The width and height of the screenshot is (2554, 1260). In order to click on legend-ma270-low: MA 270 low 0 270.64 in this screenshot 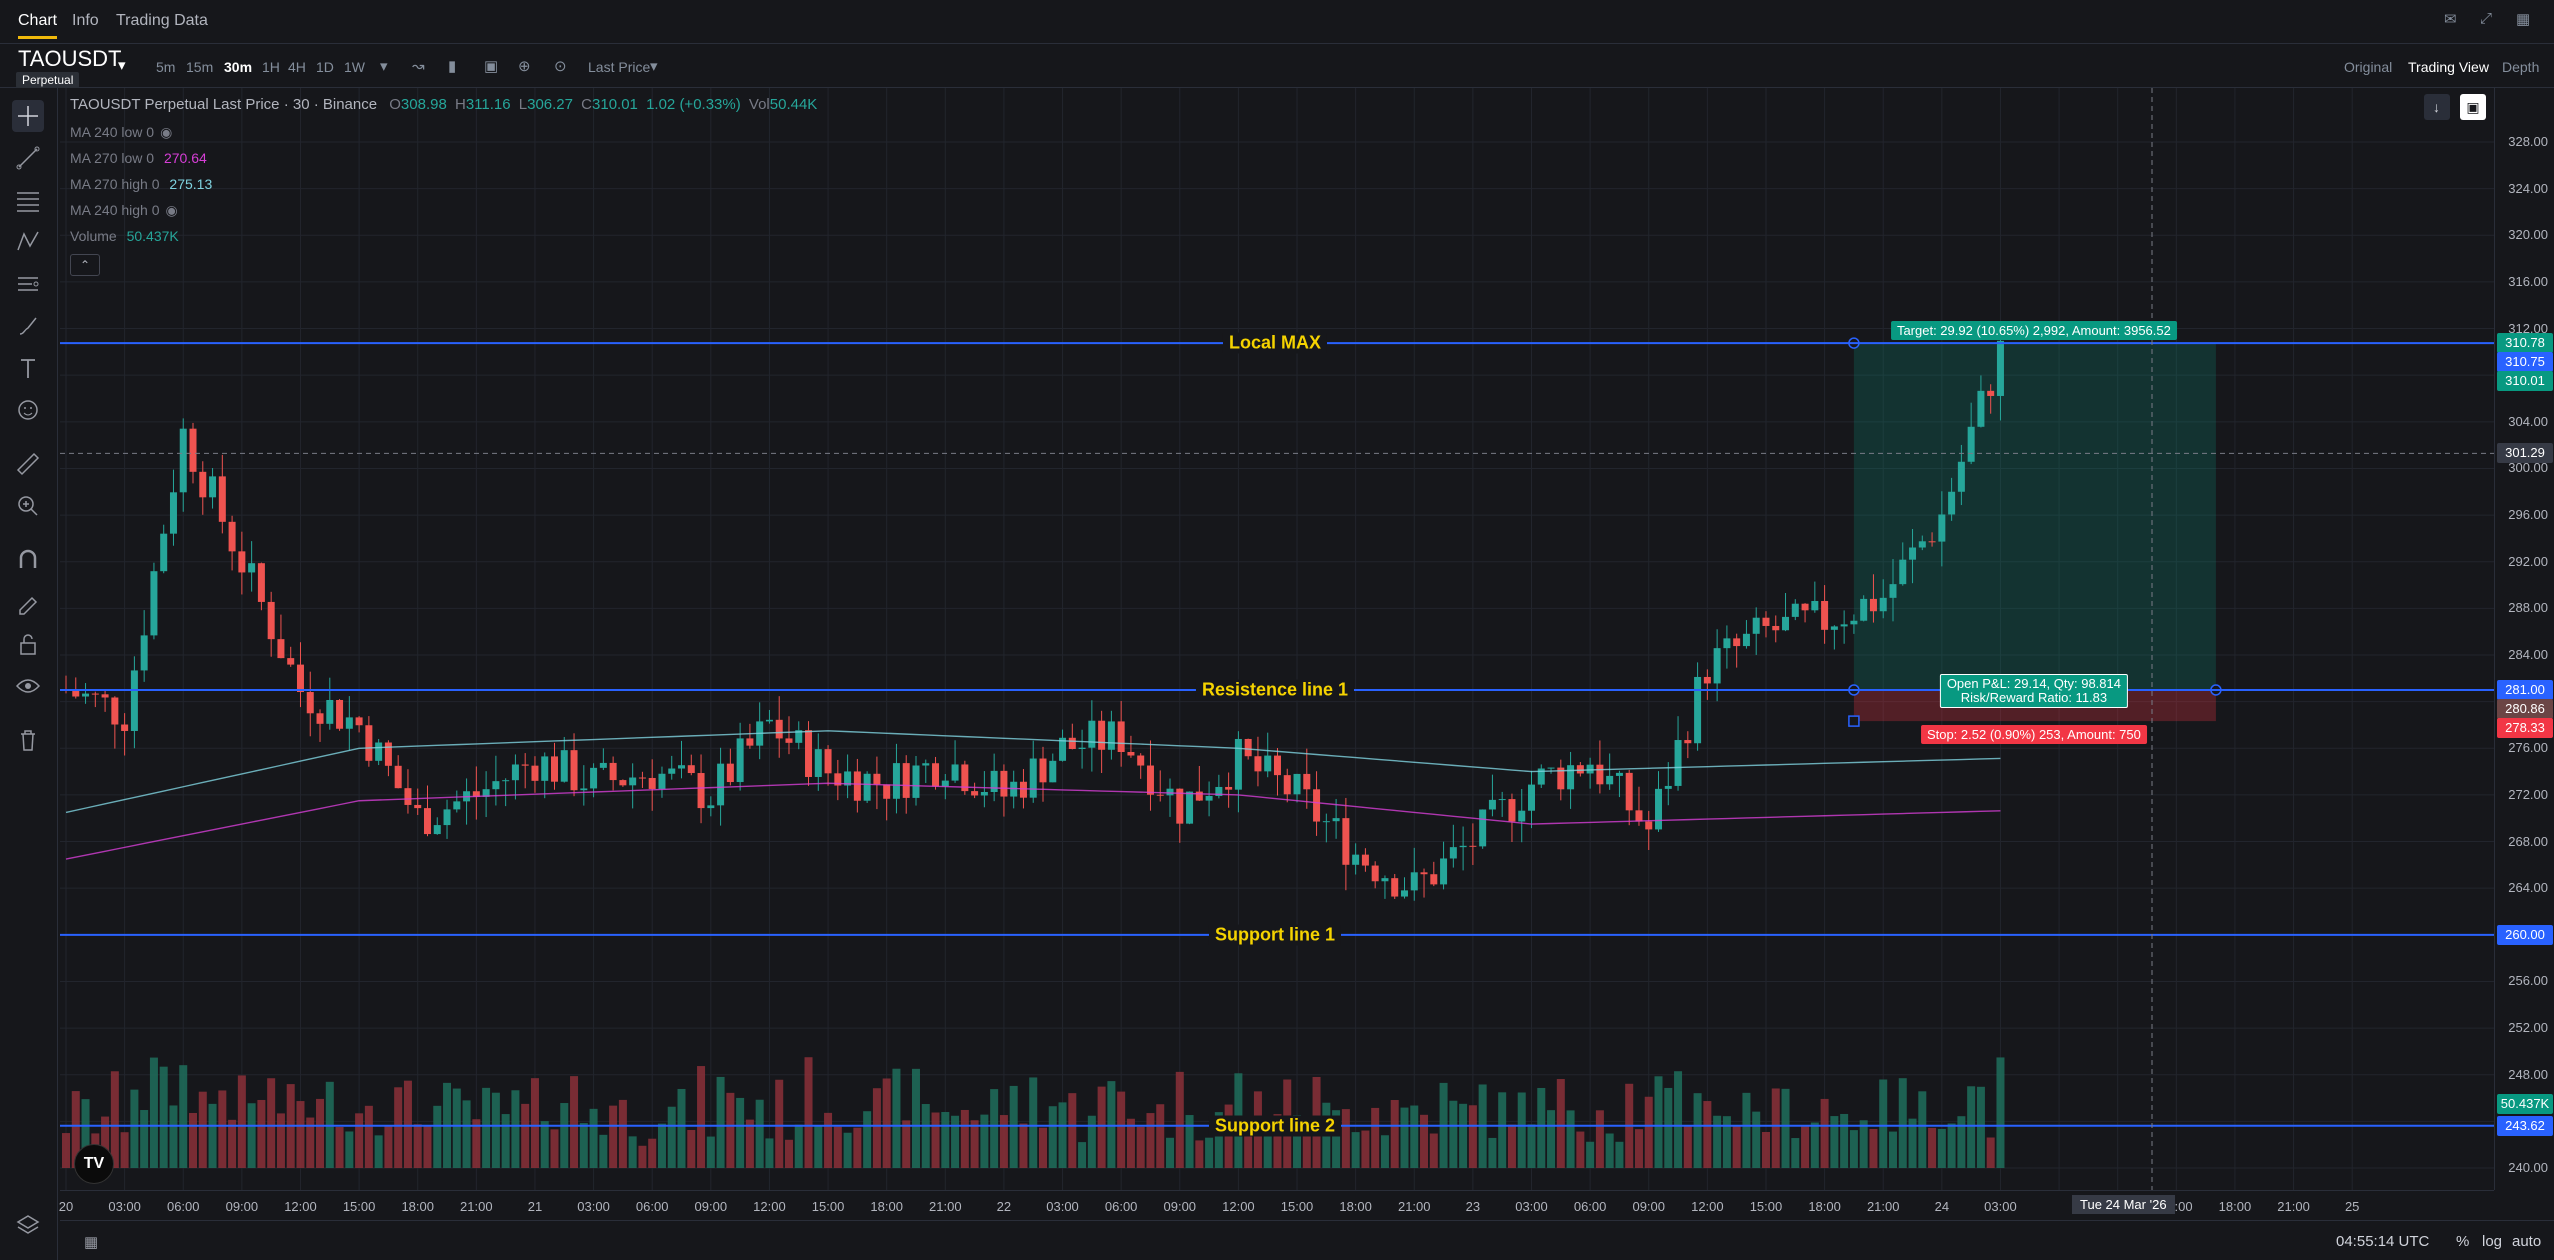, I will do `click(138, 158)`.